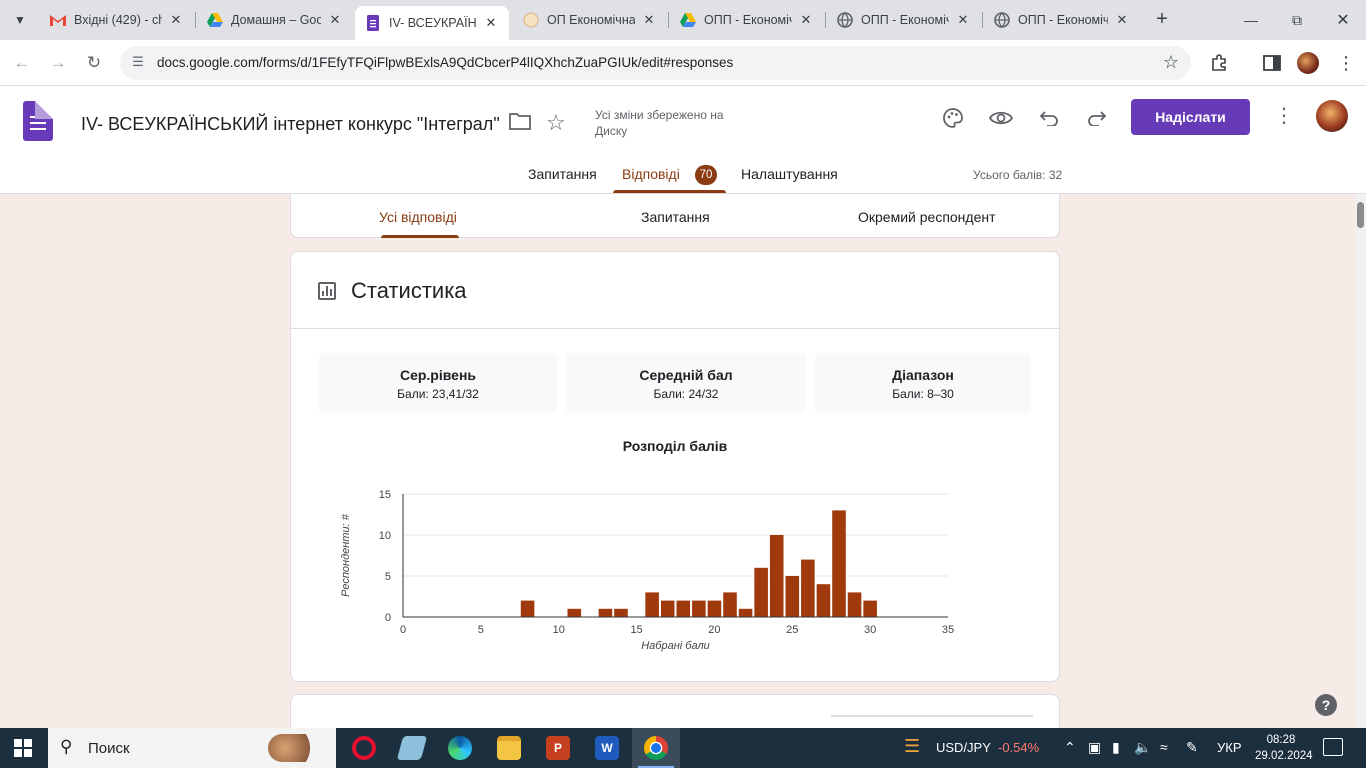  I want to click on subtab-summary: Усі відповіді, so click(418, 217).